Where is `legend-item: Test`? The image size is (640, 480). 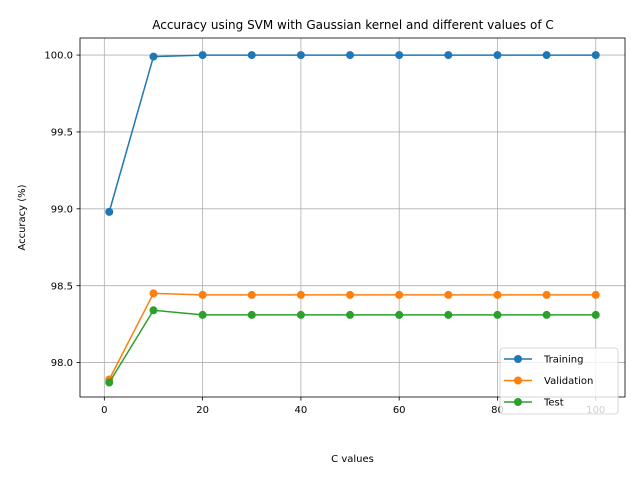 legend-item: Test is located at coordinates (534, 403).